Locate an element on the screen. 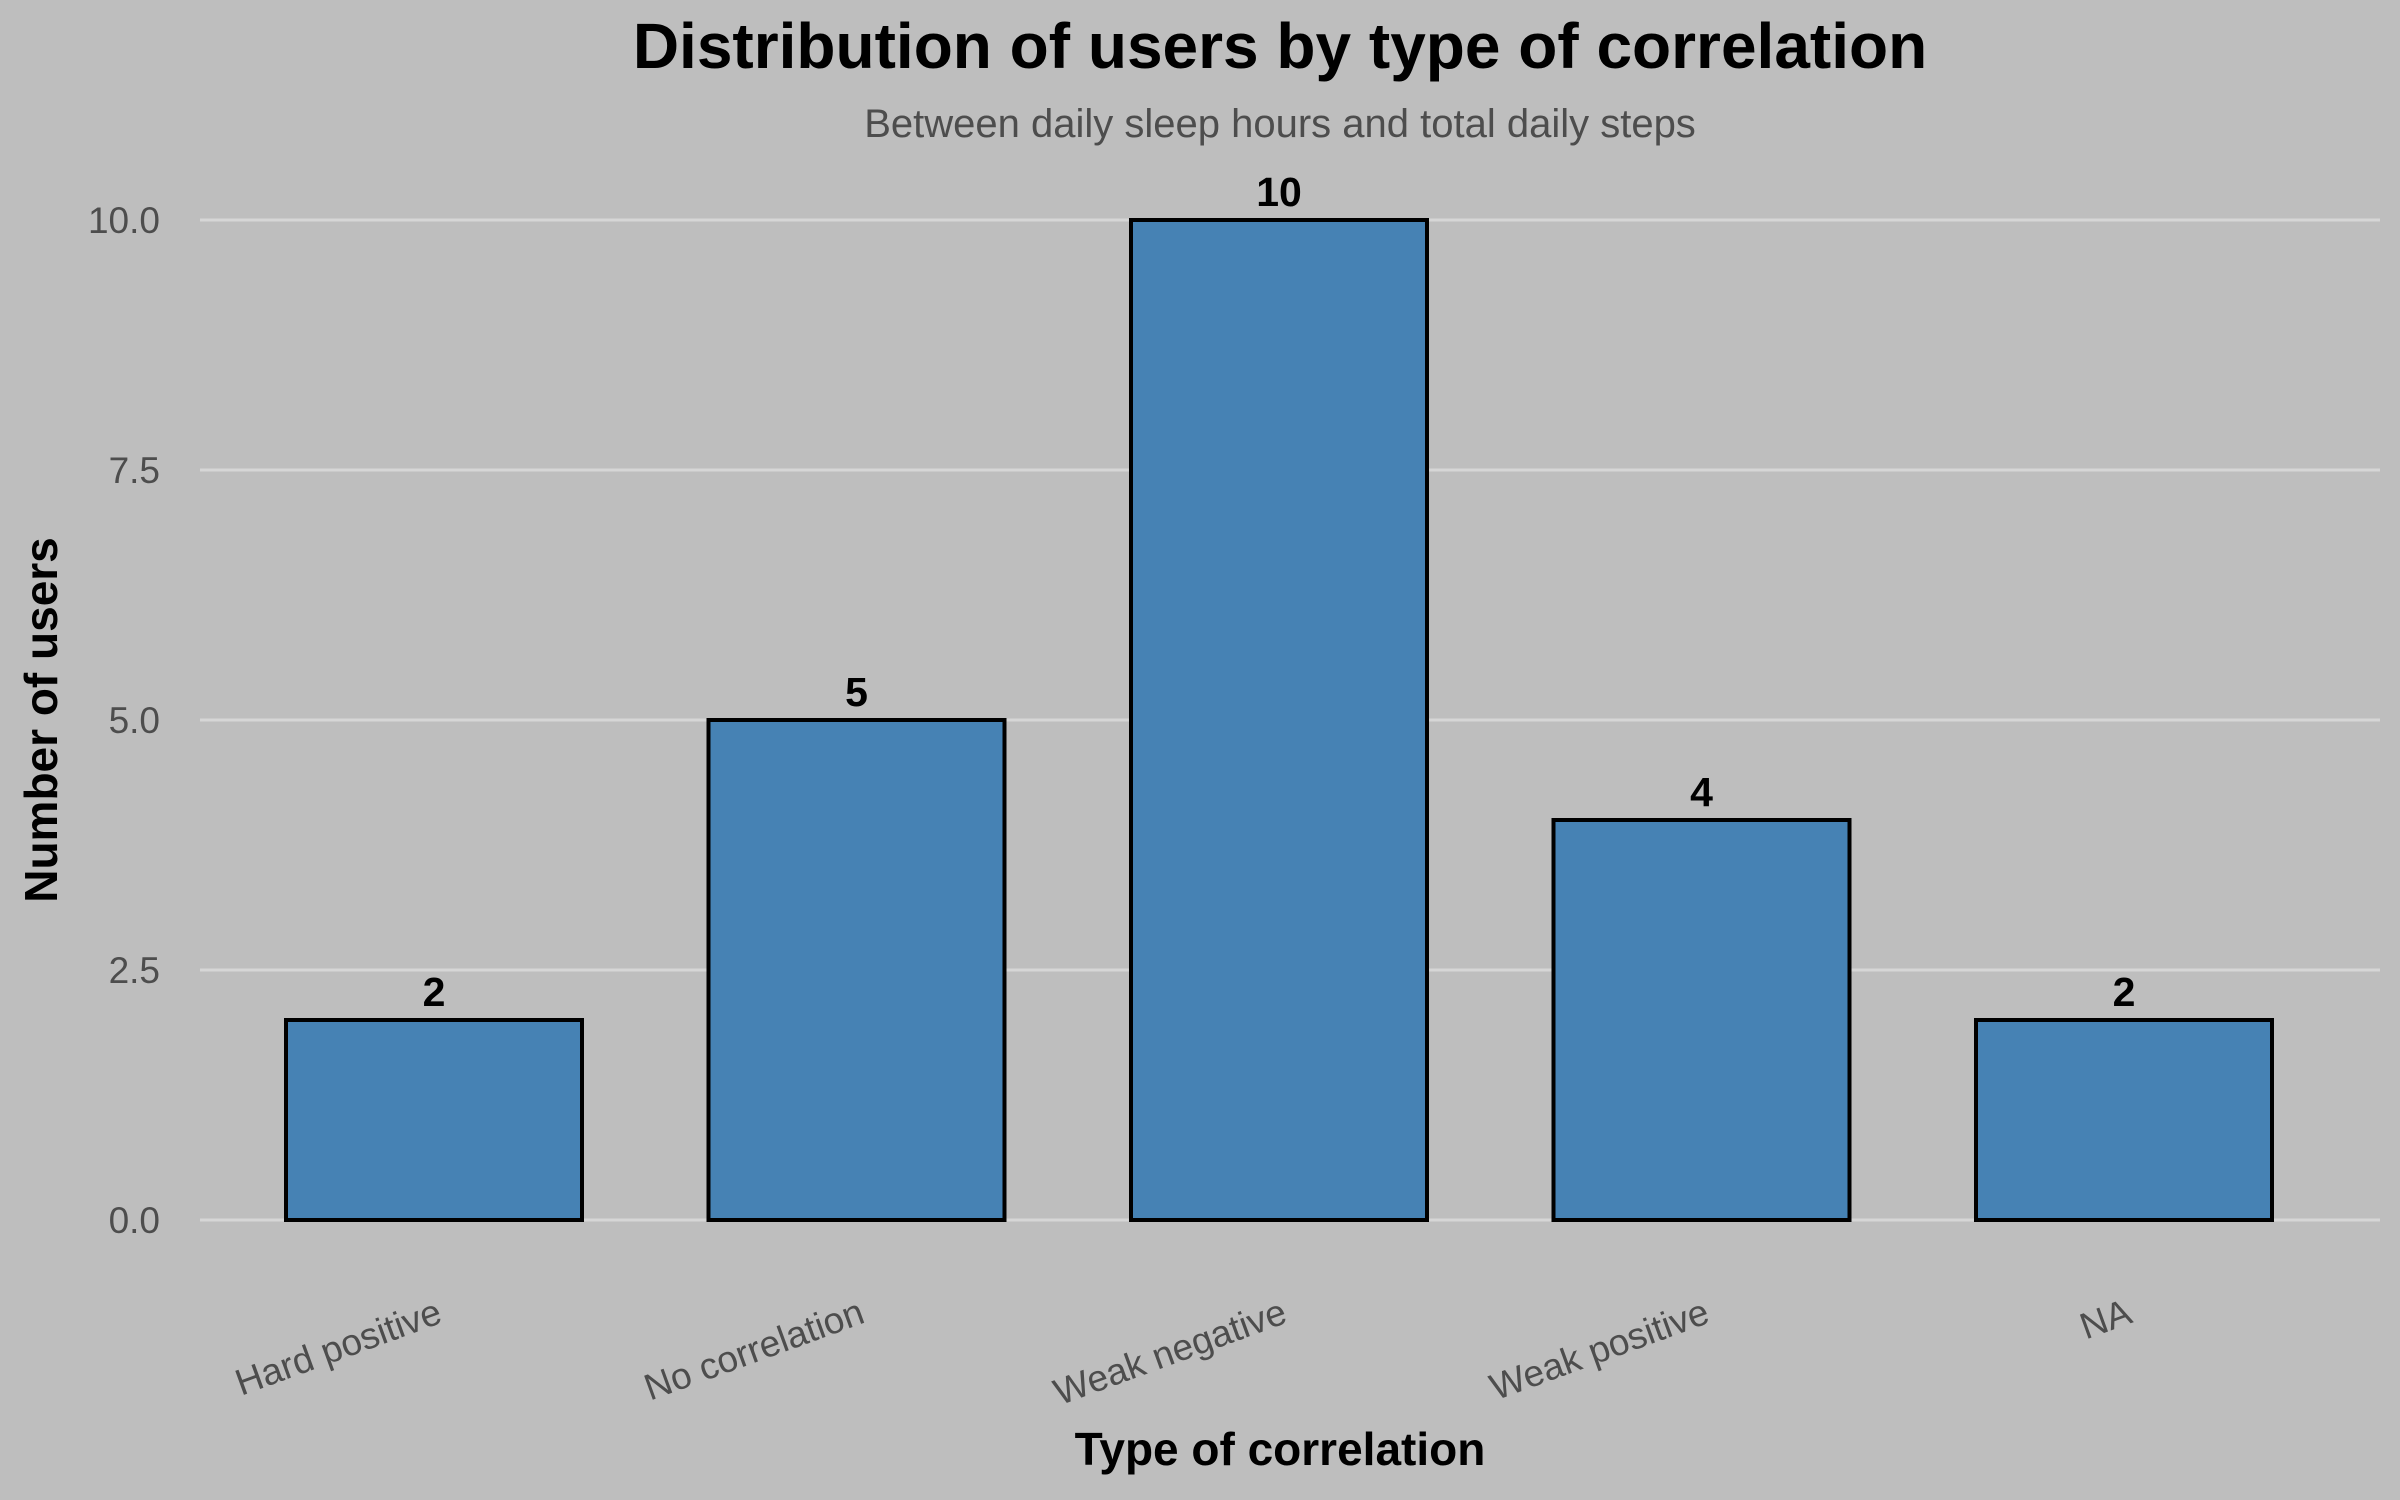 Image resolution: width=2400 pixels, height=1500 pixels. y-tick-label: 10.0 is located at coordinates (124, 220).